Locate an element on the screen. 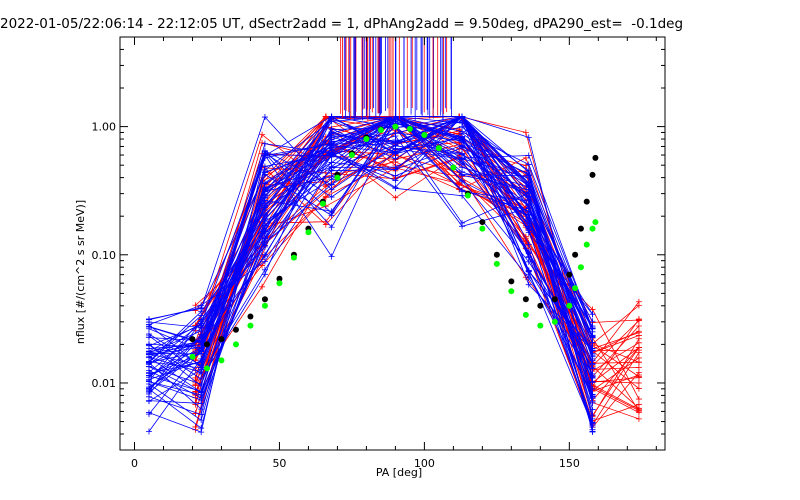  y-tick-label: 1.00 is located at coordinates (104, 127).